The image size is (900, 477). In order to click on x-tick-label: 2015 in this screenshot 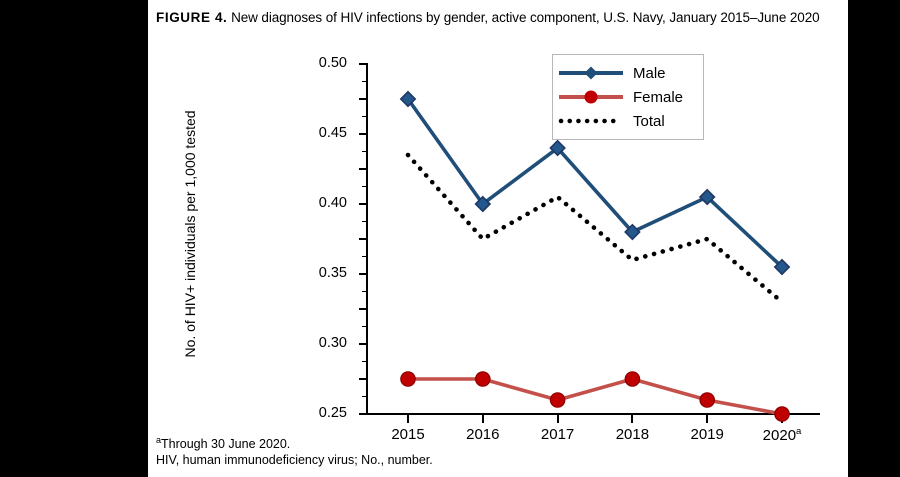, I will do `click(408, 434)`.